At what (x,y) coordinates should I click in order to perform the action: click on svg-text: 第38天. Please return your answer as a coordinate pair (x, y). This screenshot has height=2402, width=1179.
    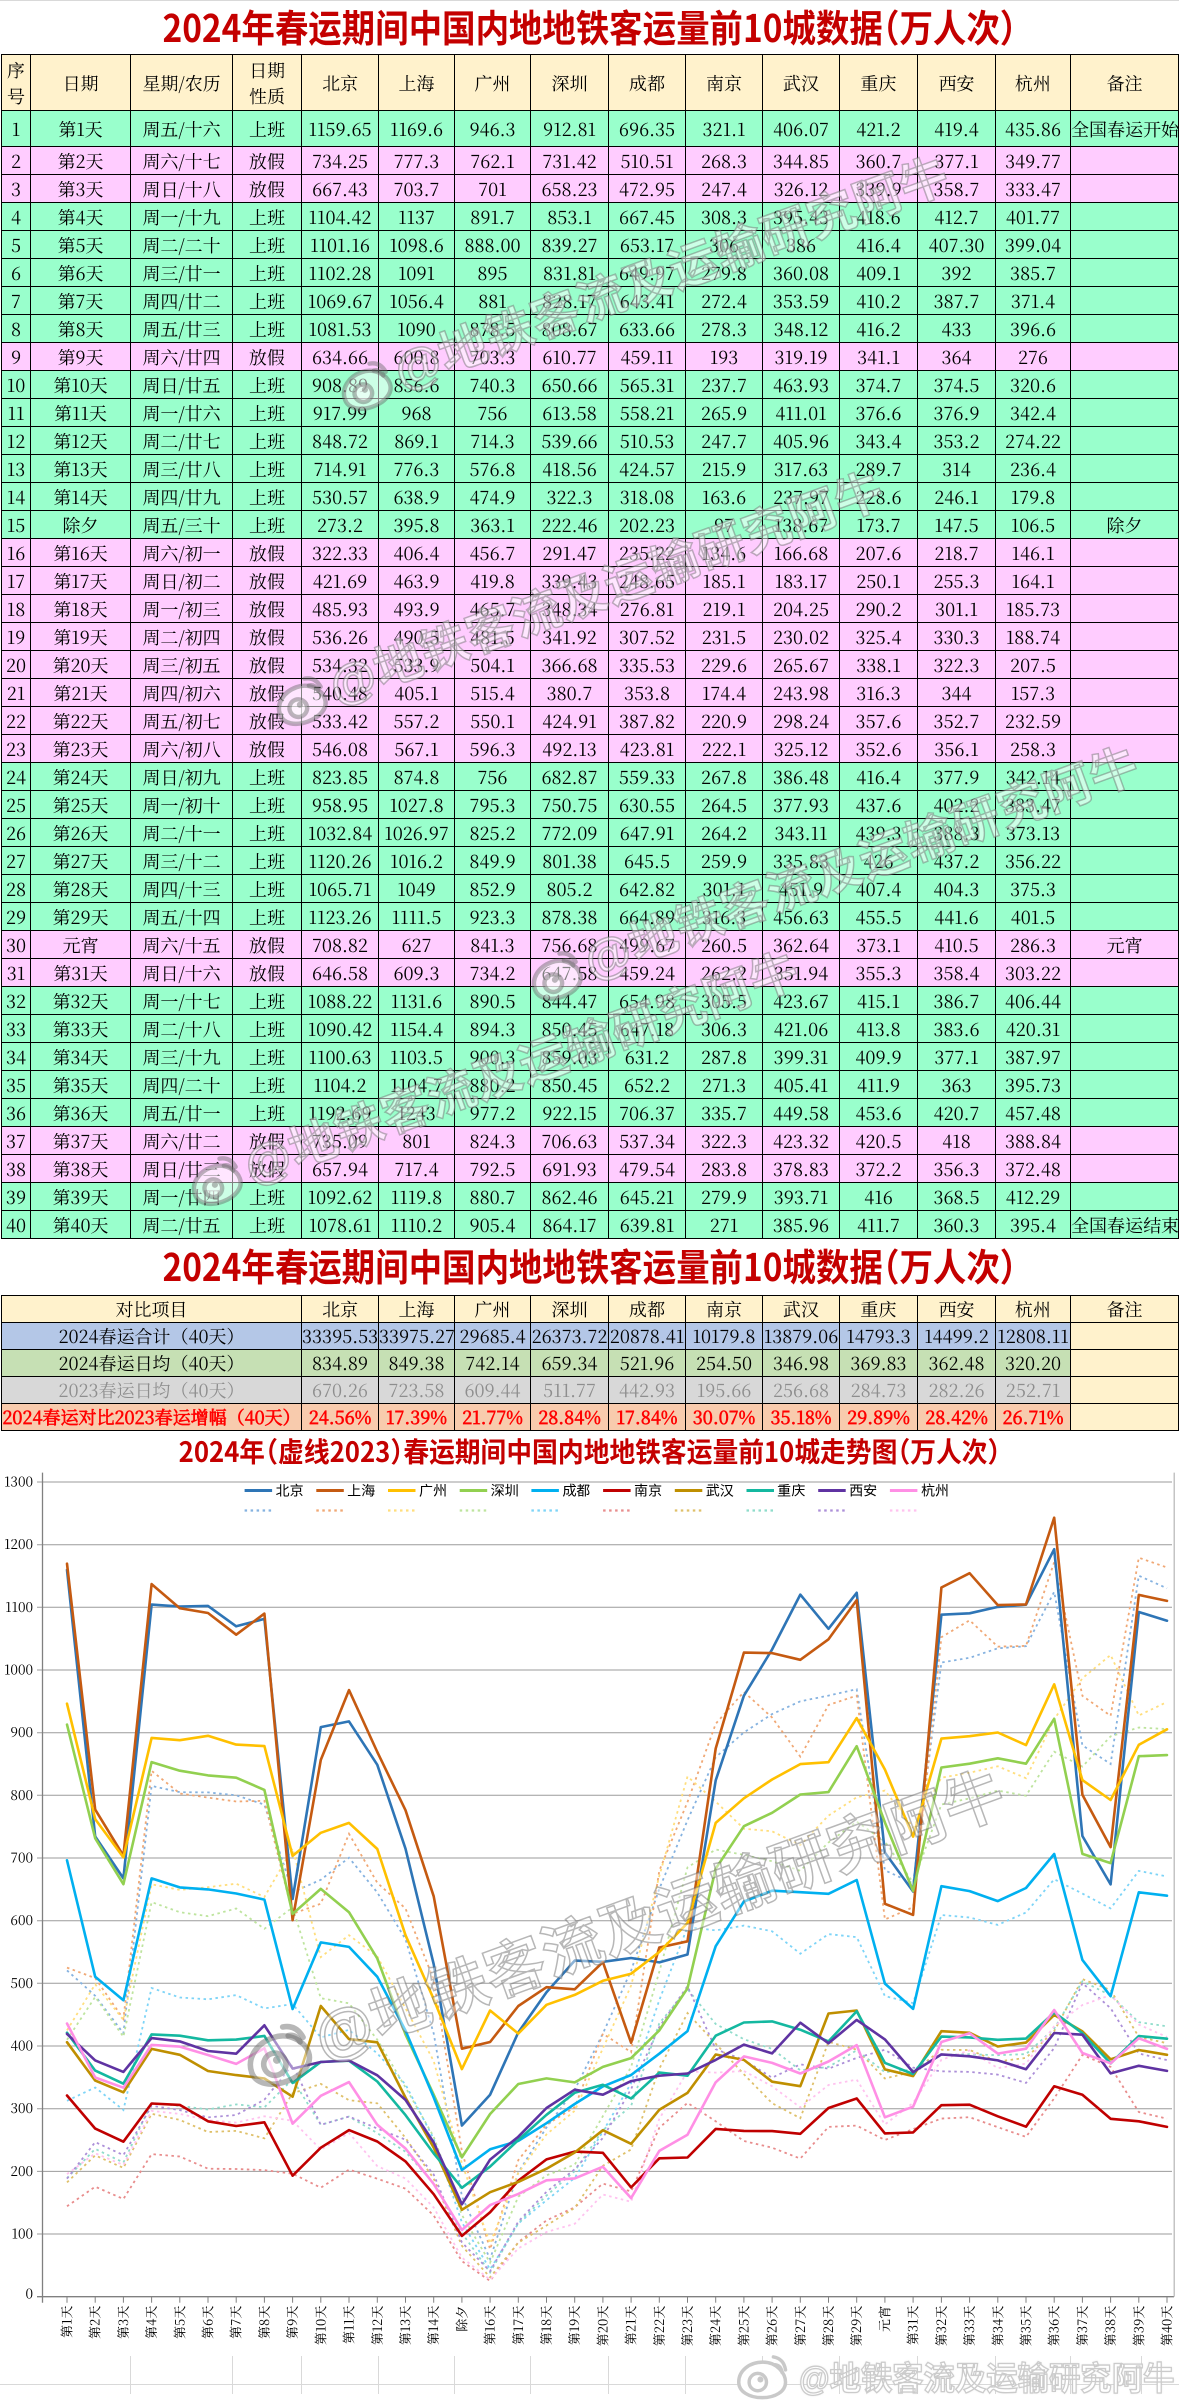
    Looking at the image, I should click on (1109, 2326).